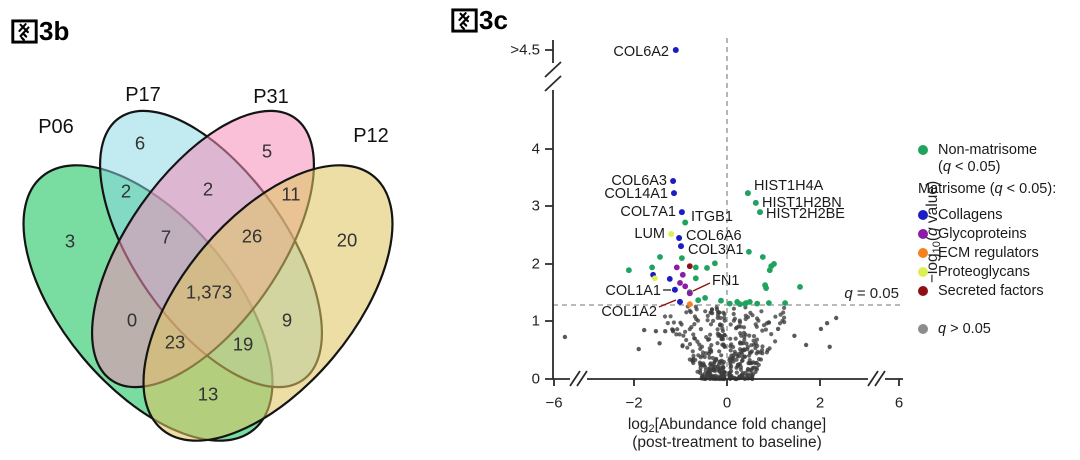 Image resolution: width=1080 pixels, height=460 pixels. Describe the element at coordinates (969, 167) in the screenshot. I see `legend-label-non-matrisome-qual: (q < 0.05)` at that location.